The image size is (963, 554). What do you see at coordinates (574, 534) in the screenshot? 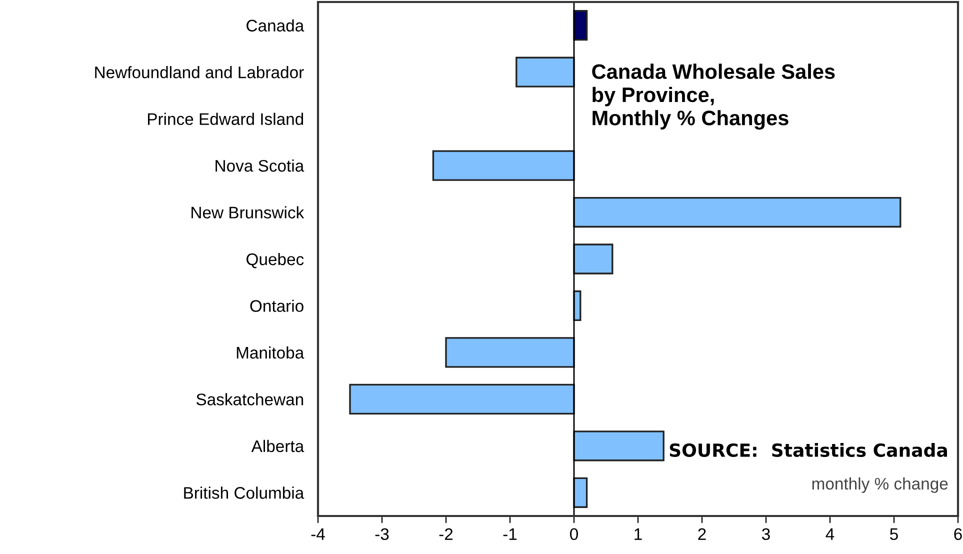
I see `x-tick-label: 0` at bounding box center [574, 534].